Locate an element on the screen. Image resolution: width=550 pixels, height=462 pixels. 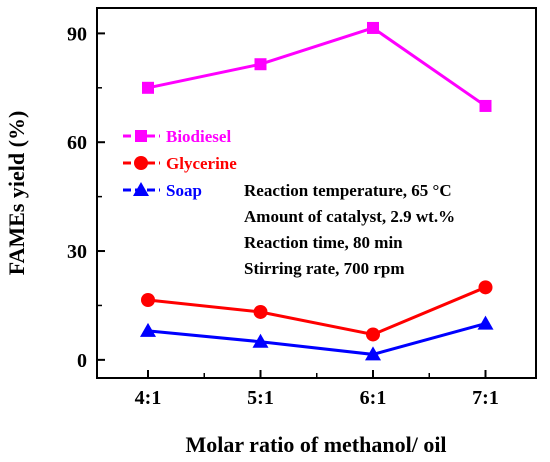
annotation-text: Reaction time, 80 min is located at coordinates (323, 242).